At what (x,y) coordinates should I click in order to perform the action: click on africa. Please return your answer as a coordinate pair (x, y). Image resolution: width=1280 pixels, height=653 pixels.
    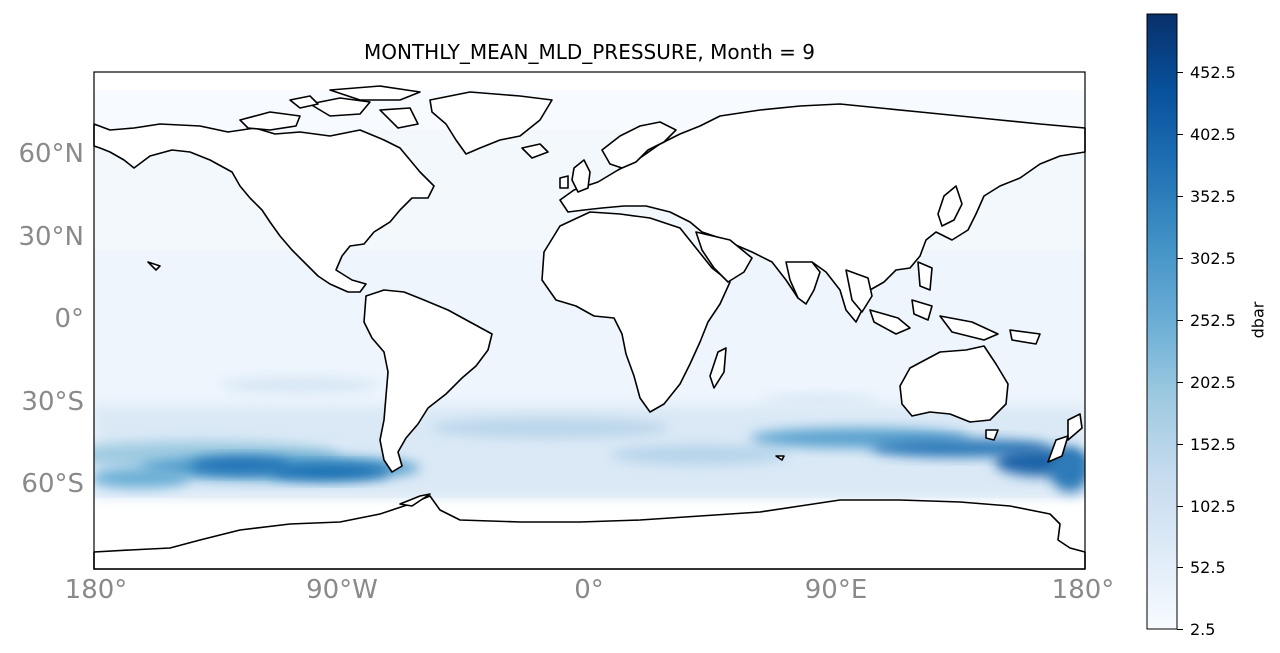
    Looking at the image, I should click on (636, 312).